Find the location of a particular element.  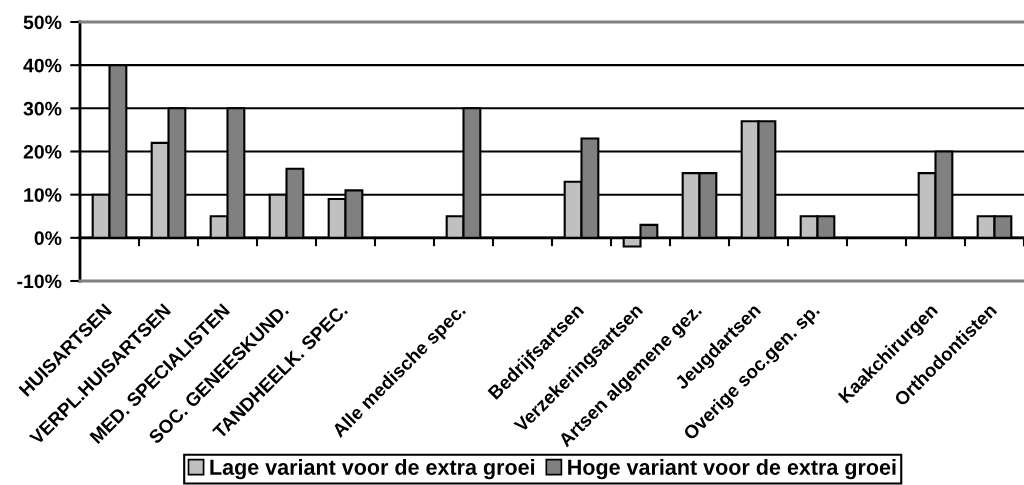

legend-label: Lage variant voor de extra groei is located at coordinates (372, 469).